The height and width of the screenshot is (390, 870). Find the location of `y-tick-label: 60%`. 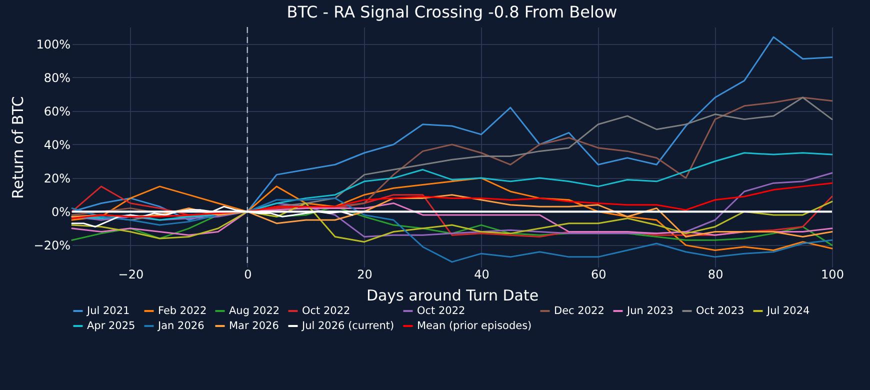

y-tick-label: 60% is located at coordinates (57, 111).